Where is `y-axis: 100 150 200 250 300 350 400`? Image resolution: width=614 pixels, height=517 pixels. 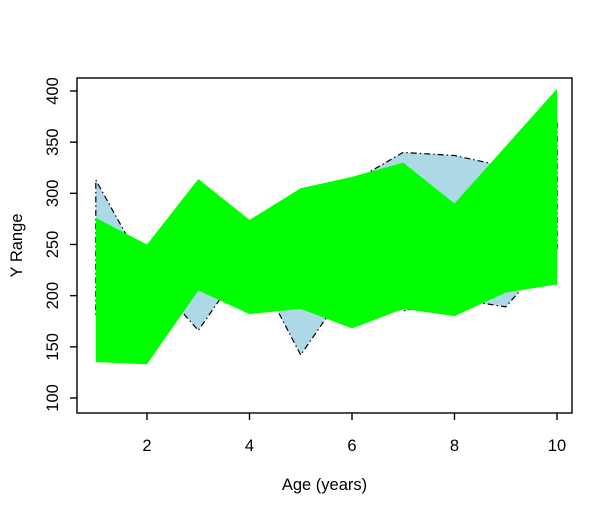
y-axis: 100 150 200 250 300 350 400 is located at coordinates (60, 244).